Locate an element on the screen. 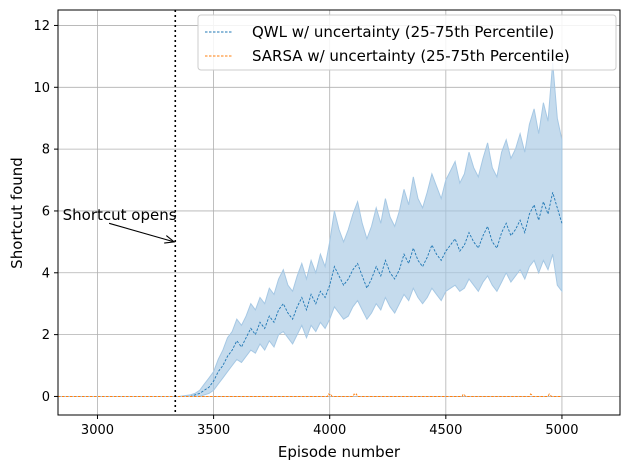 Image resolution: width=630 pixels, height=470 pixels. legend-box is located at coordinates (407, 42).